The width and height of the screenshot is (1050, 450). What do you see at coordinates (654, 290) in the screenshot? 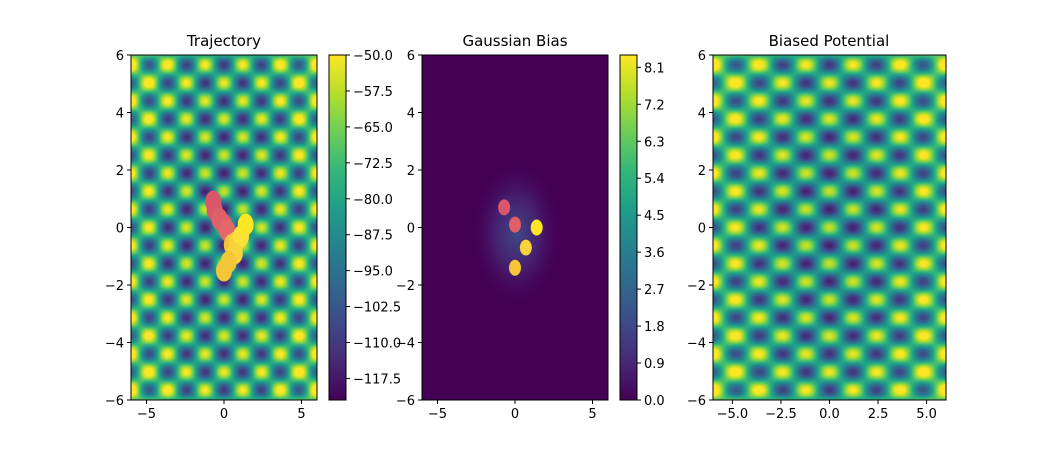
I see `colorbar-tick-label: 2.7` at bounding box center [654, 290].